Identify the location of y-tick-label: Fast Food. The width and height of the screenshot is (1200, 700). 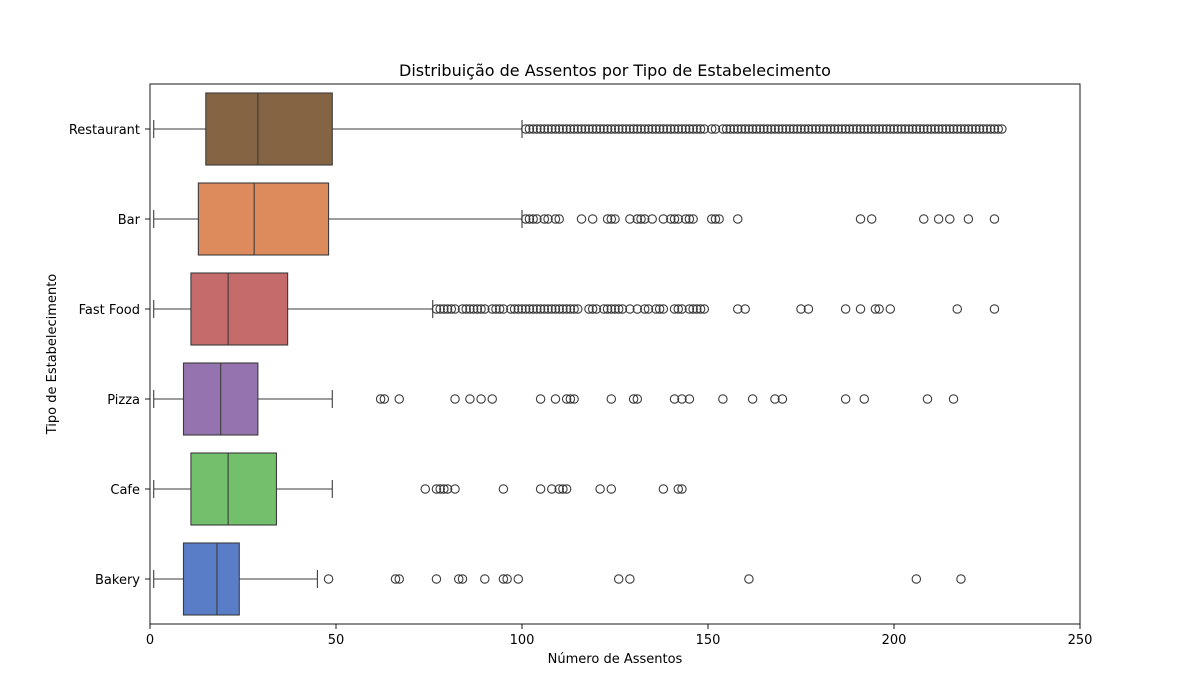
(109, 310).